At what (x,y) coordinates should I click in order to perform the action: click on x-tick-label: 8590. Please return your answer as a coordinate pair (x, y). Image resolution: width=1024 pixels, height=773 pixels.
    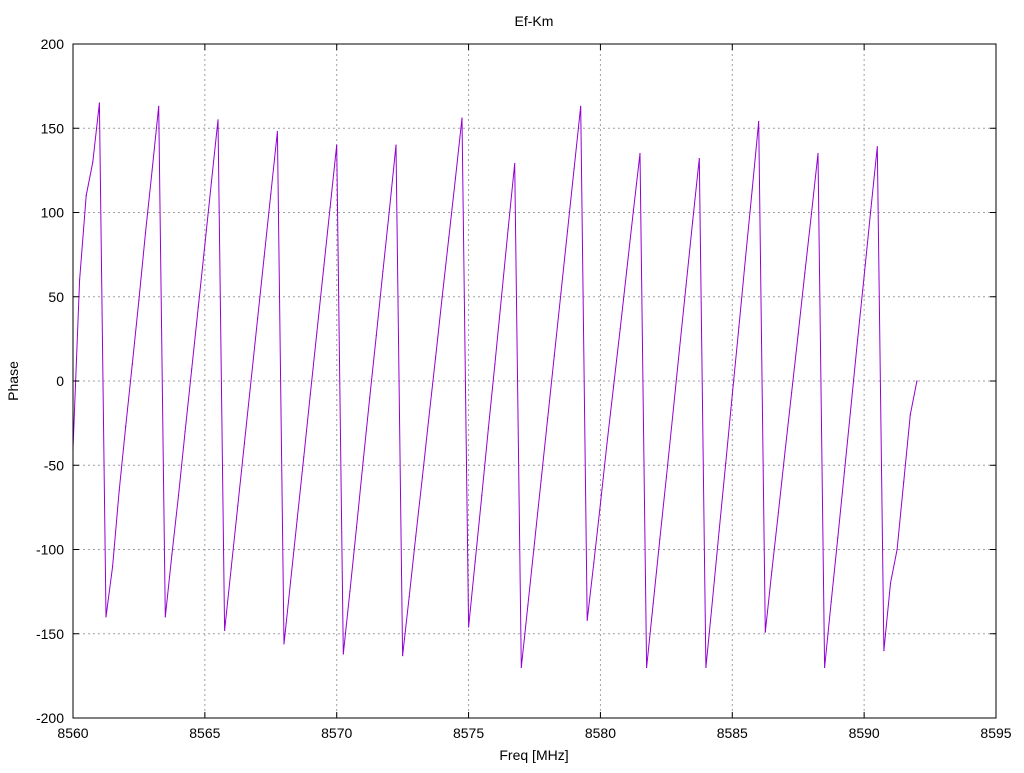
    Looking at the image, I should click on (864, 733).